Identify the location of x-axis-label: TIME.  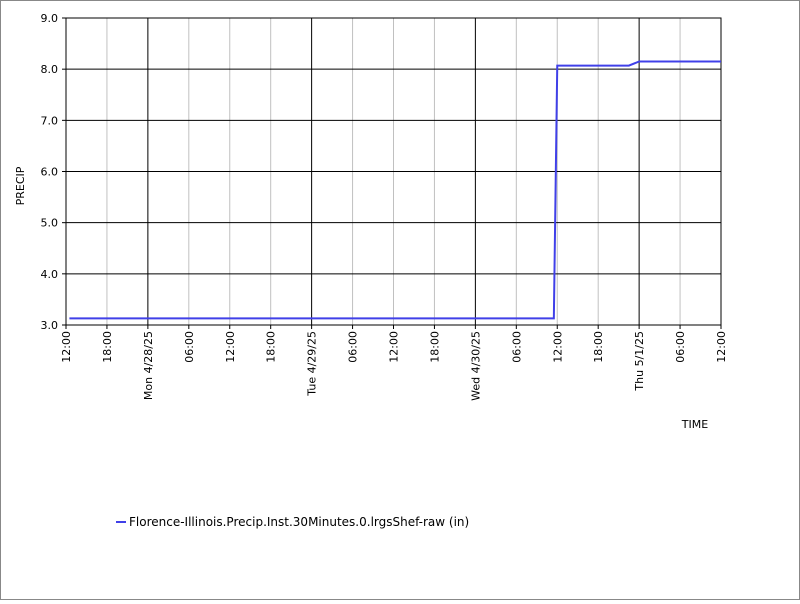
(694, 424).